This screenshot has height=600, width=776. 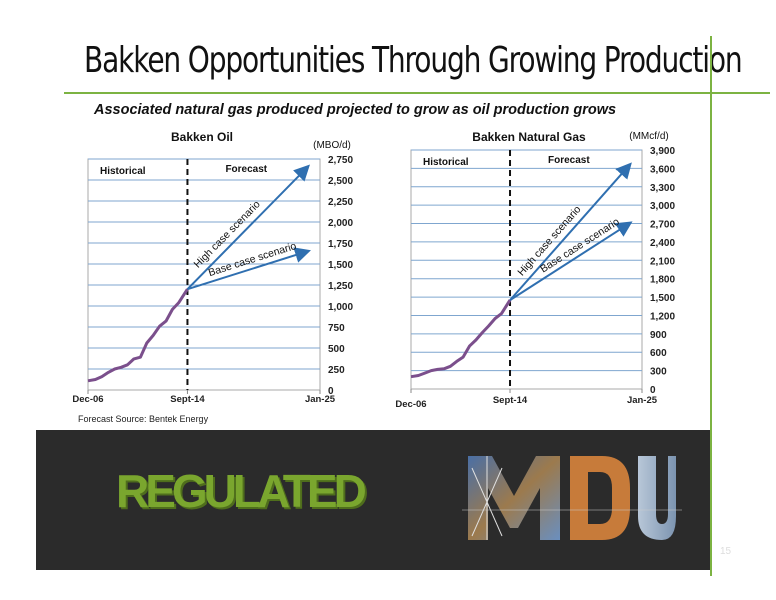 I want to click on y-tick-label: 2,700, so click(x=662, y=225).